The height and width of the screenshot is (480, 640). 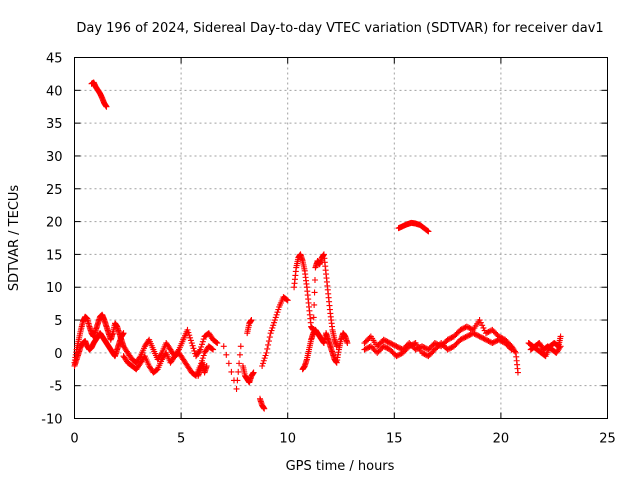 I want to click on y-tick-label: 20, so click(x=54, y=223).